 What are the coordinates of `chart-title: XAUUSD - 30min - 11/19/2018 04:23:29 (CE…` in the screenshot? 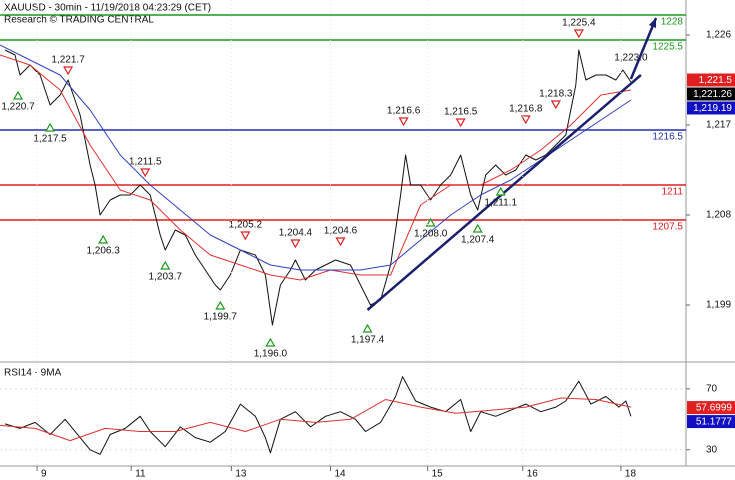 It's located at (107, 8).